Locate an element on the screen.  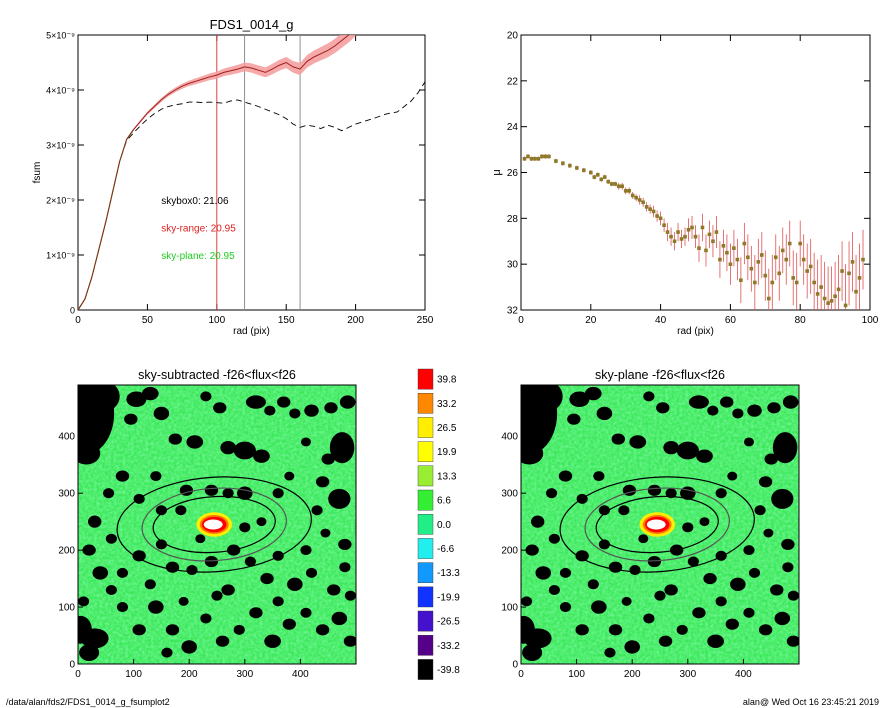
mu-ytick-label: 26 is located at coordinates (513, 173).